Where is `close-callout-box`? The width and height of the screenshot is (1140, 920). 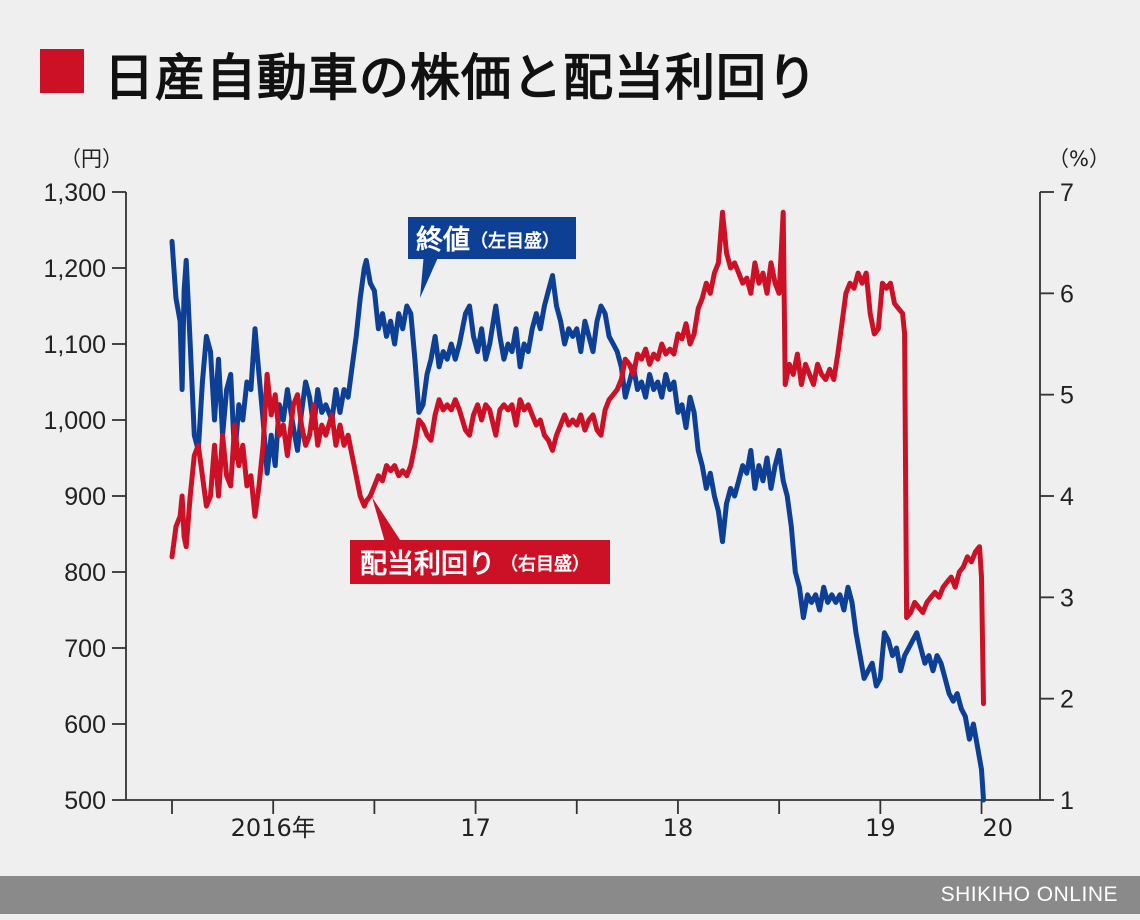 close-callout-box is located at coordinates (492, 238).